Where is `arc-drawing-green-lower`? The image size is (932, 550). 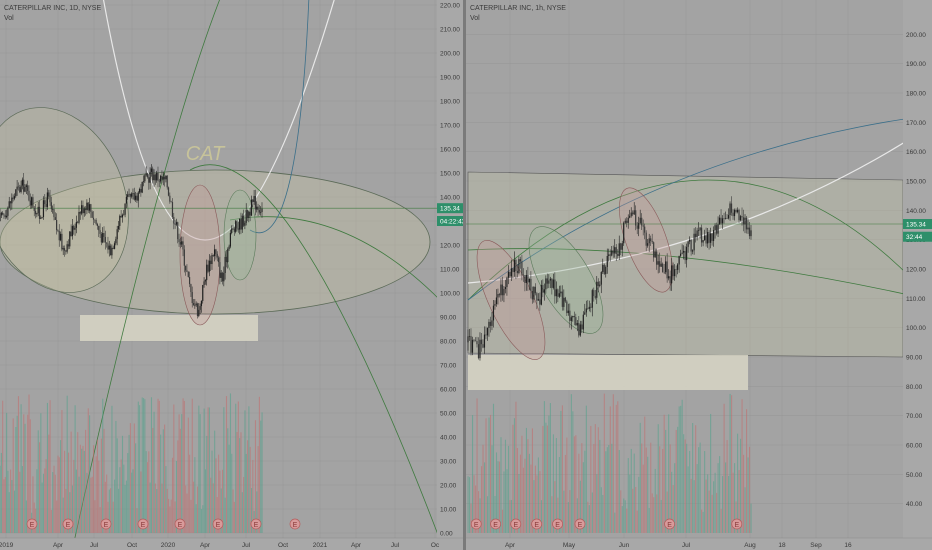
arc-drawing-green-lower is located at coordinates (699, 274).